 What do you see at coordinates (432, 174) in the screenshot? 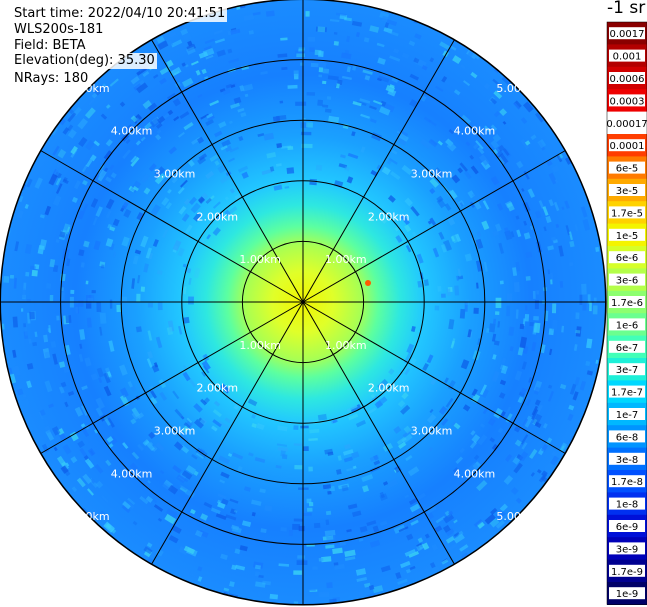
I see `ring-label: 3.00km` at bounding box center [432, 174].